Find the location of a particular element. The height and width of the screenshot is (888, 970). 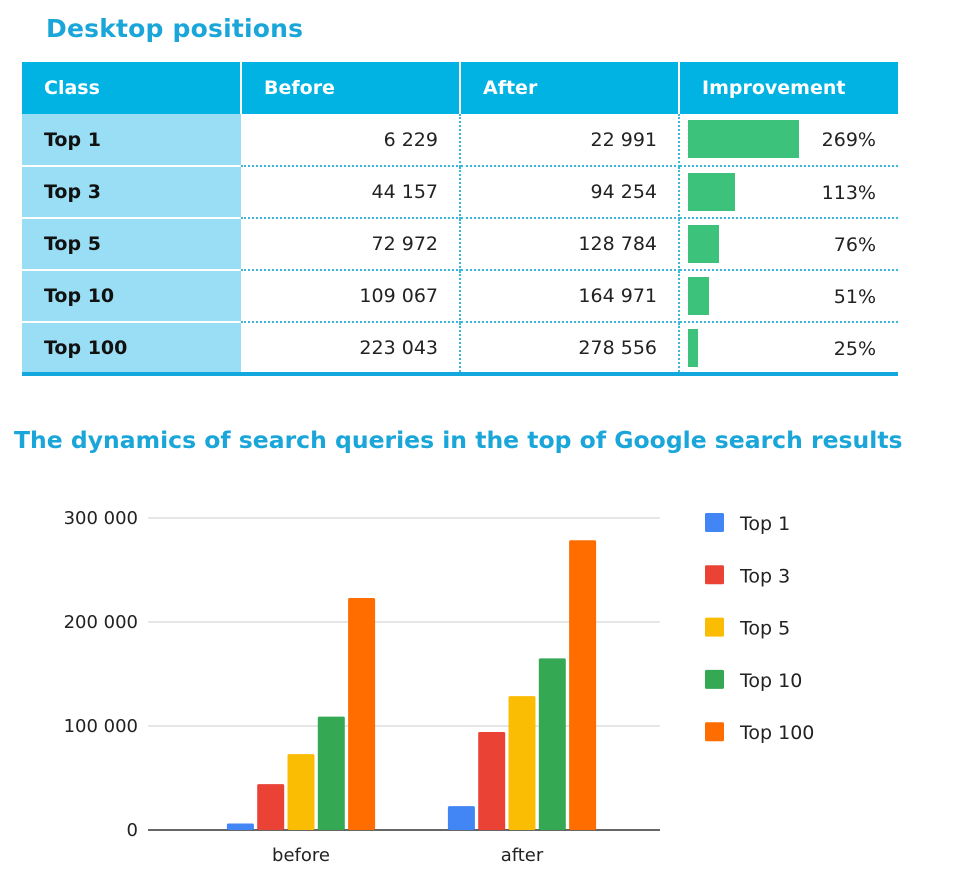

legend-label: Top 1 is located at coordinates (764, 524).